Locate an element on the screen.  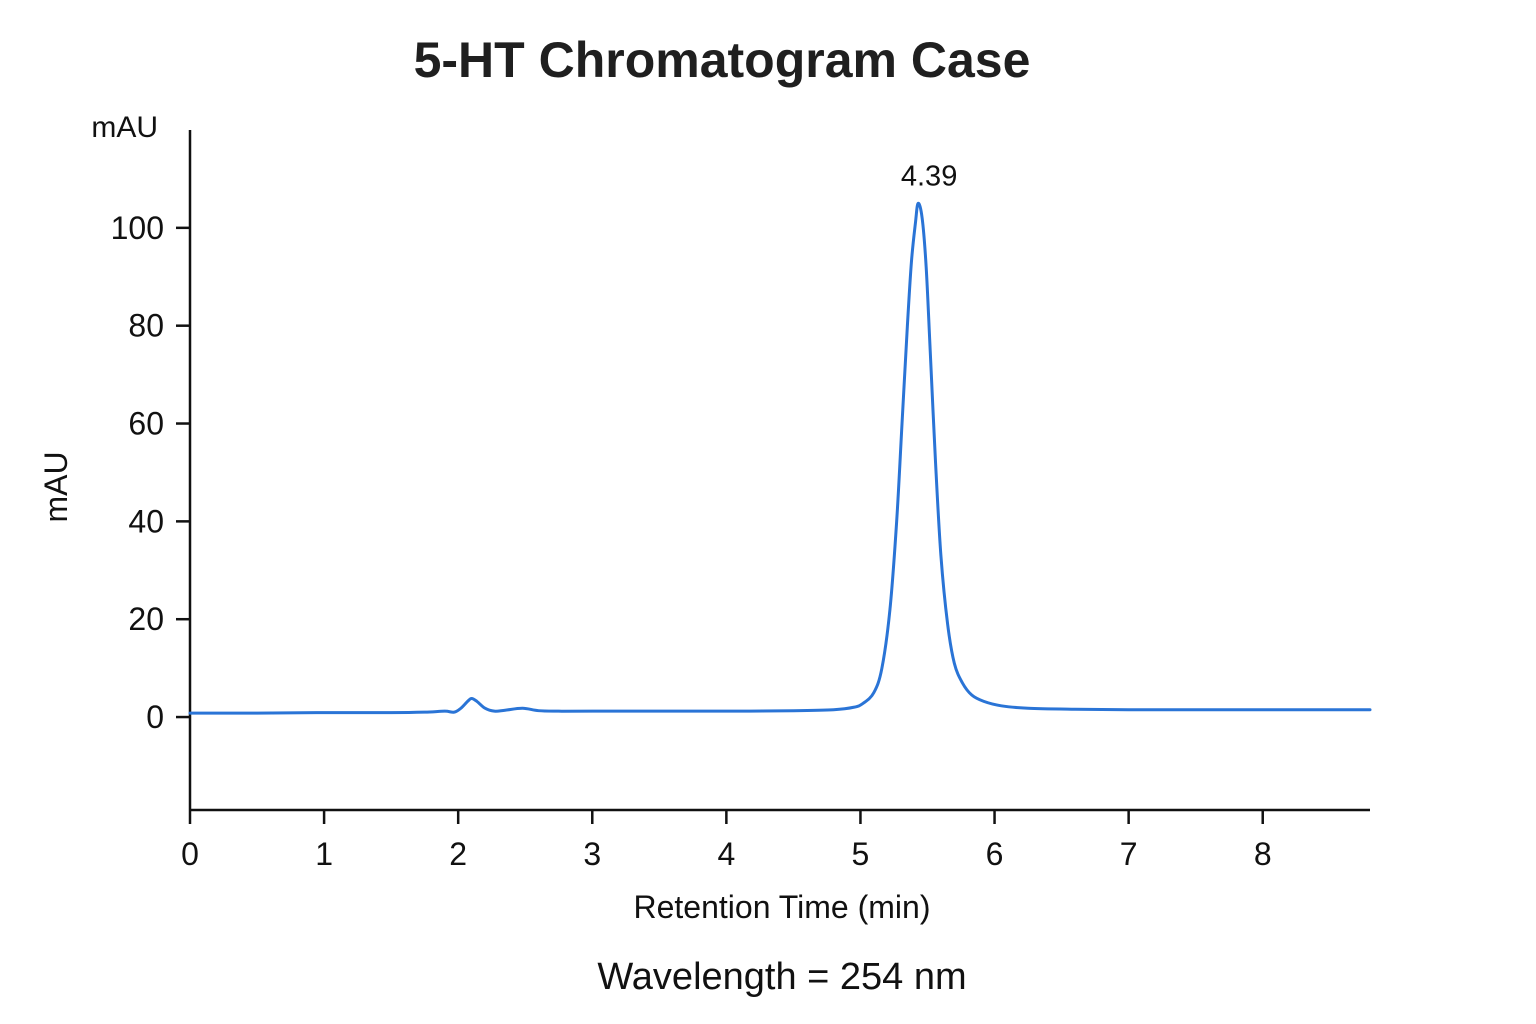
peak-retention-label: 4.39 is located at coordinates (929, 176).